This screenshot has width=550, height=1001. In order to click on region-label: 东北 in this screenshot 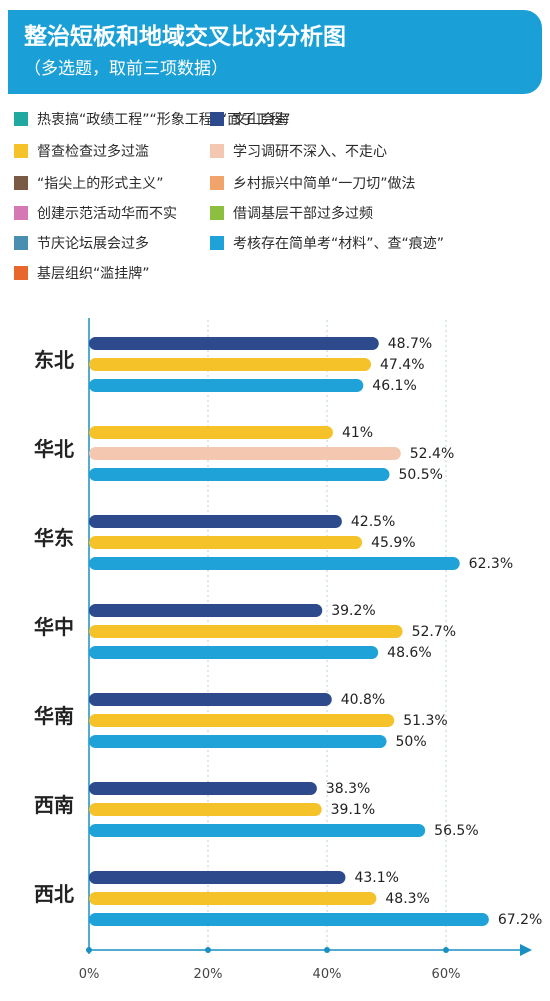, I will do `click(54, 360)`.